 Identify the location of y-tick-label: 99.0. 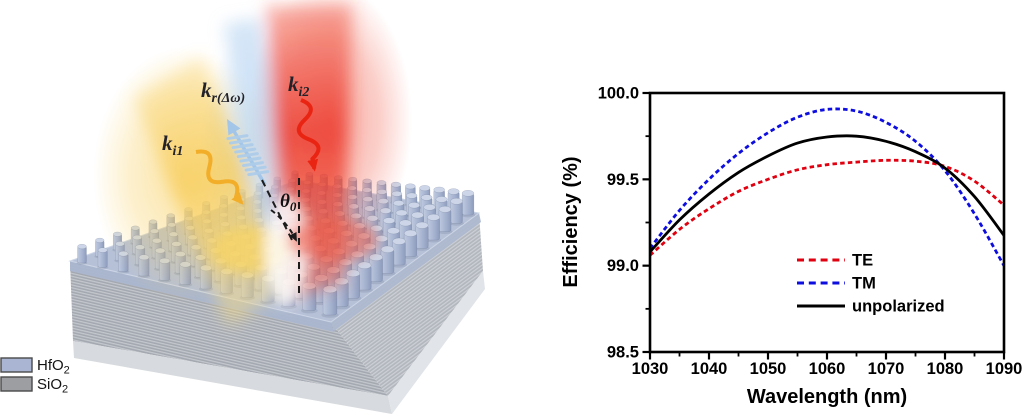
(623, 266).